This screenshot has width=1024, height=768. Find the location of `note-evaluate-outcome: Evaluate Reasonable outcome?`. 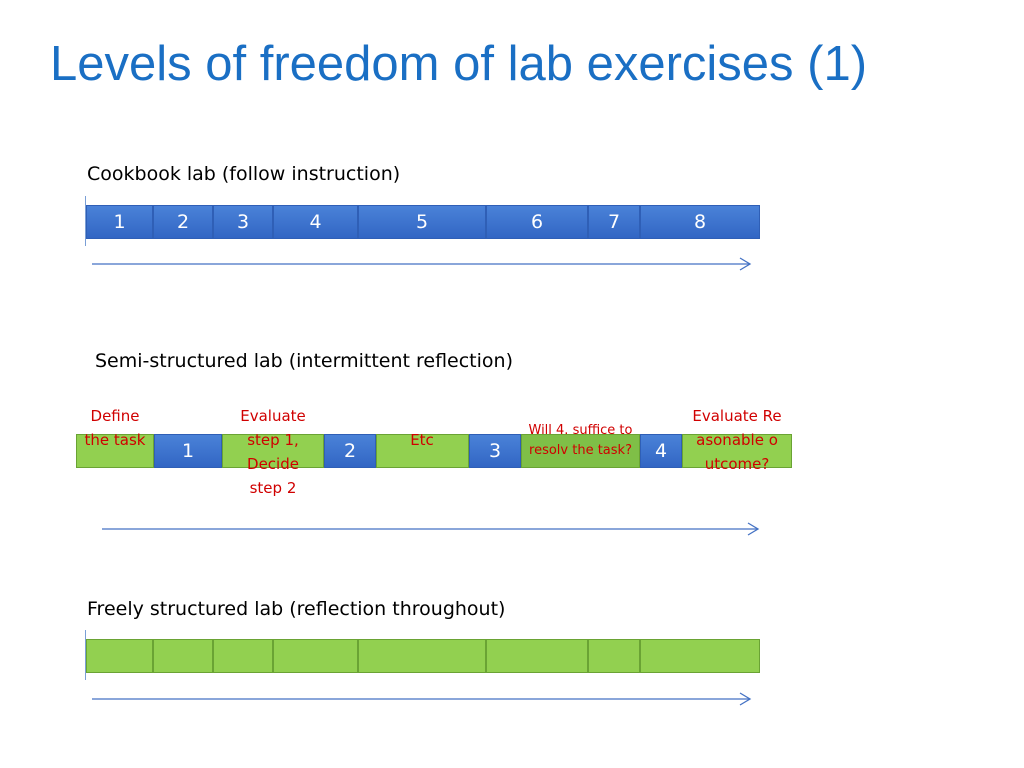

note-evaluate-outcome: Evaluate Reasonable outcome? is located at coordinates (737, 440).